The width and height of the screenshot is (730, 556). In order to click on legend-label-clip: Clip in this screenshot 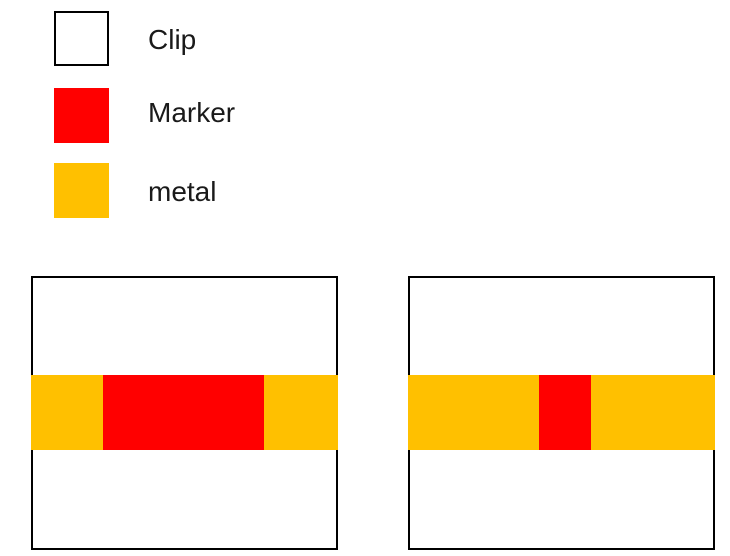, I will do `click(172, 39)`.